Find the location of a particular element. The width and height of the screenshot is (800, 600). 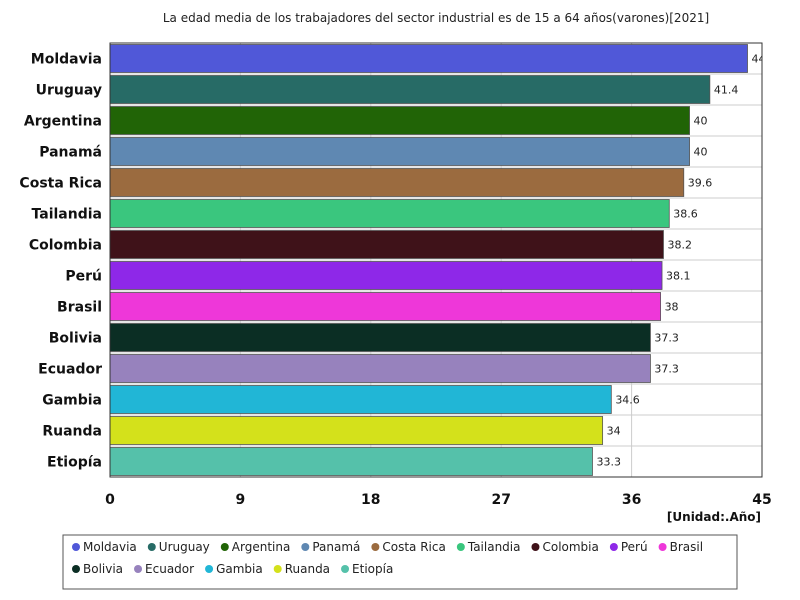

legend-label: Perú is located at coordinates (634, 547).